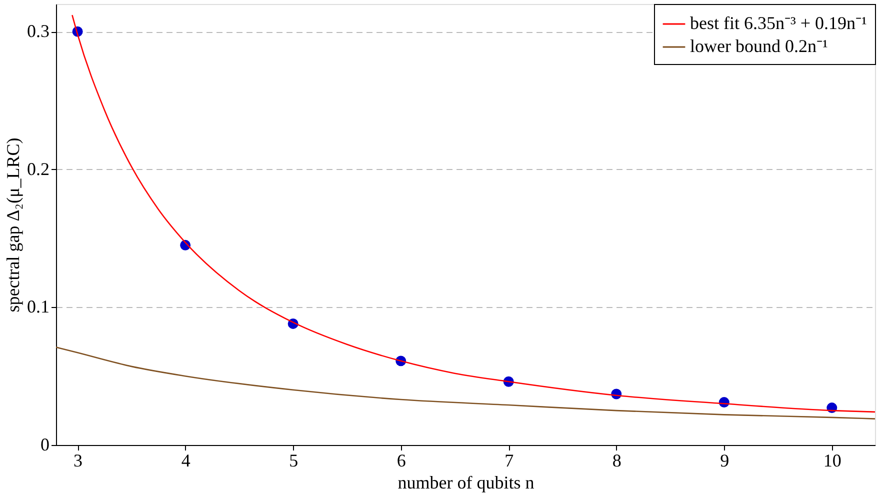  I want to click on line-series, so click(465, 383).